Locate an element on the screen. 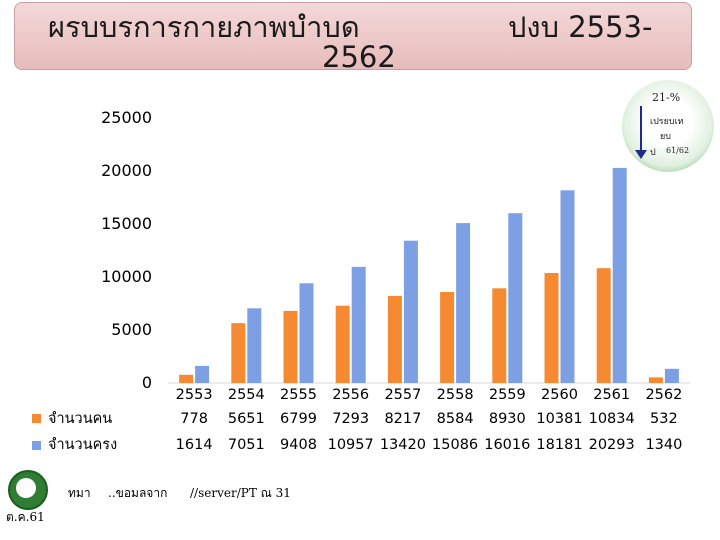 This screenshot has width=720, height=540. legend-swatch-persons is located at coordinates (36, 418).